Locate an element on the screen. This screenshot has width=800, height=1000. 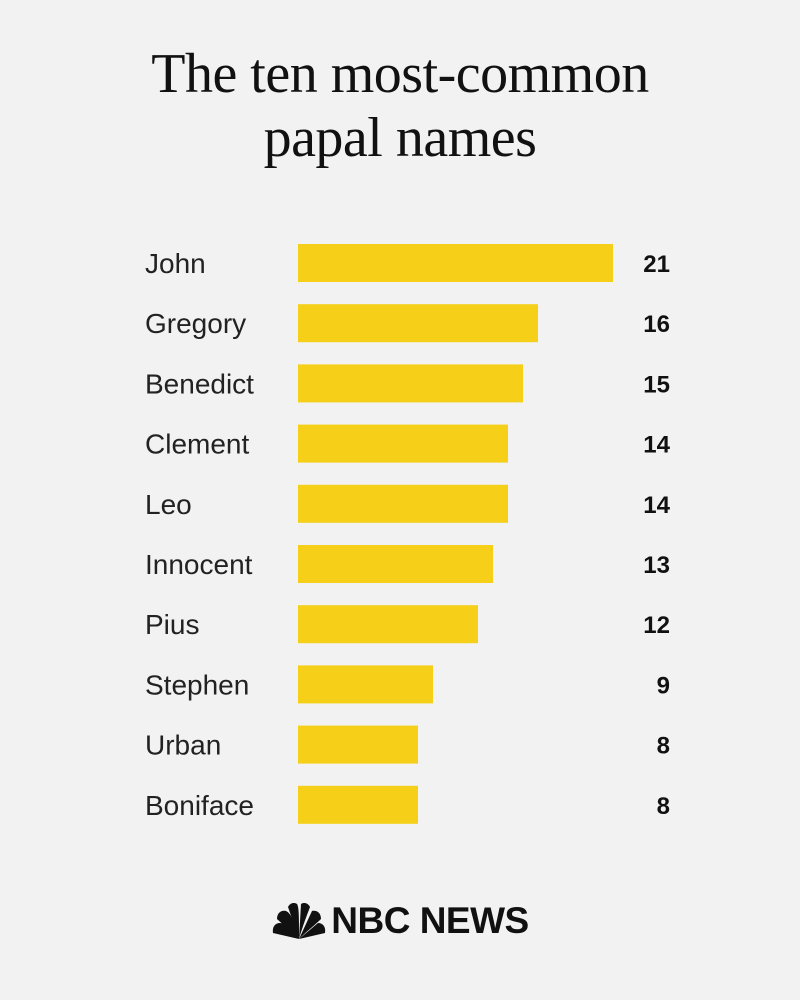
category-label: John is located at coordinates (175, 263).